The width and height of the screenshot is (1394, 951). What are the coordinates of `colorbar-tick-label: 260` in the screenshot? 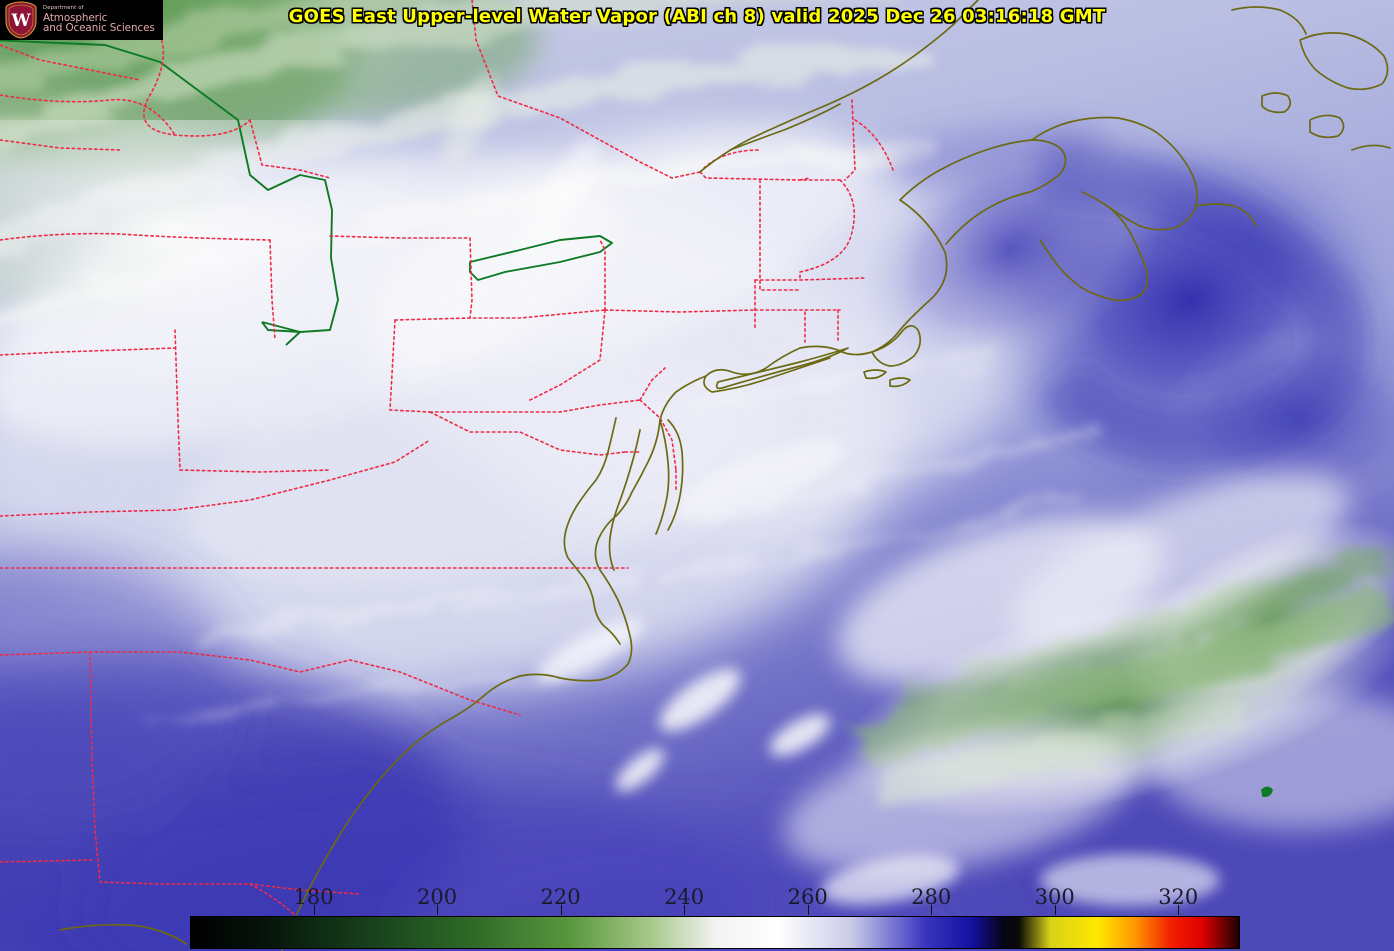 It's located at (807, 897).